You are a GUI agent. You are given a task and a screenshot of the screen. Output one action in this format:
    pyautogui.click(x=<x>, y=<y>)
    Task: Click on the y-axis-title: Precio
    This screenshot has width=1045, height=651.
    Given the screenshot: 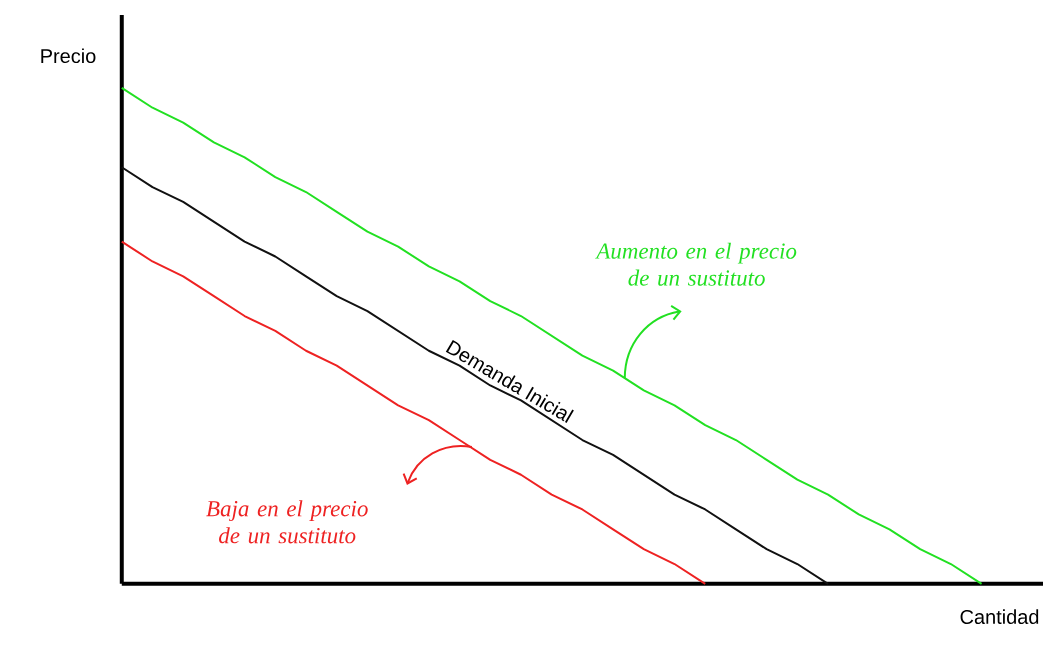 What is the action you would take?
    pyautogui.click(x=68, y=56)
    